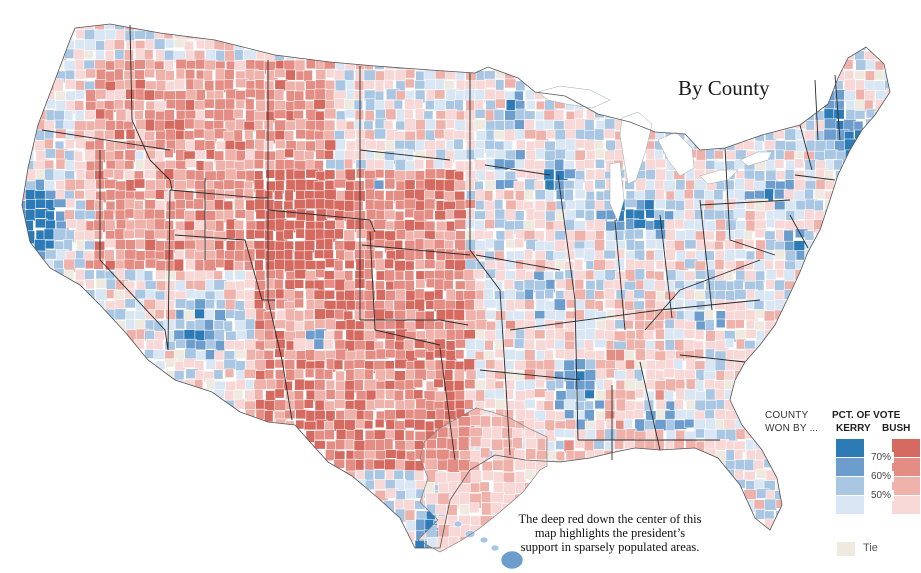  What do you see at coordinates (896, 428) in the screenshot?
I see `legend-bush-header: BUSH` at bounding box center [896, 428].